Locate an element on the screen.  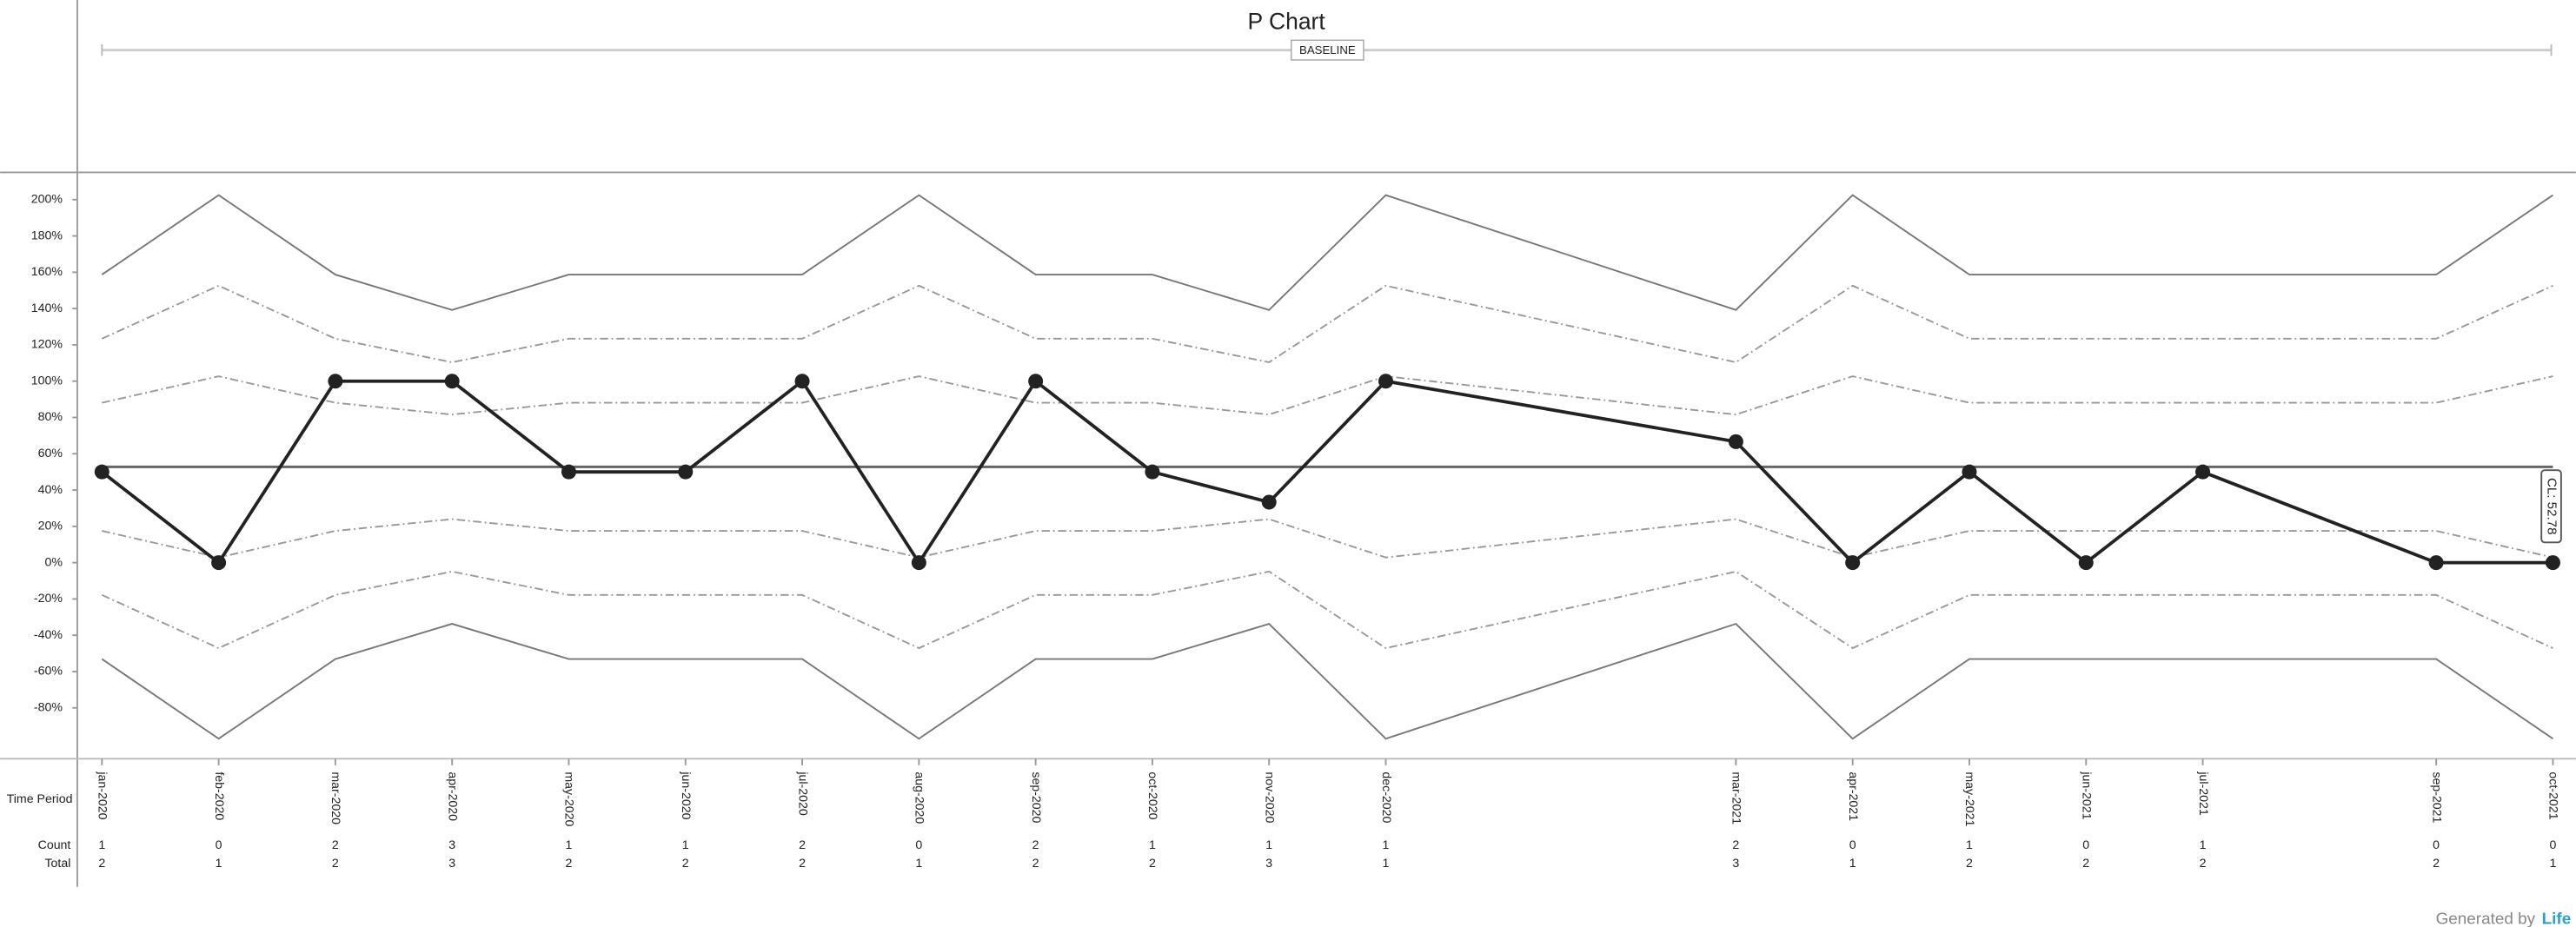
footer: Generated by Life is located at coordinates (2504, 918).